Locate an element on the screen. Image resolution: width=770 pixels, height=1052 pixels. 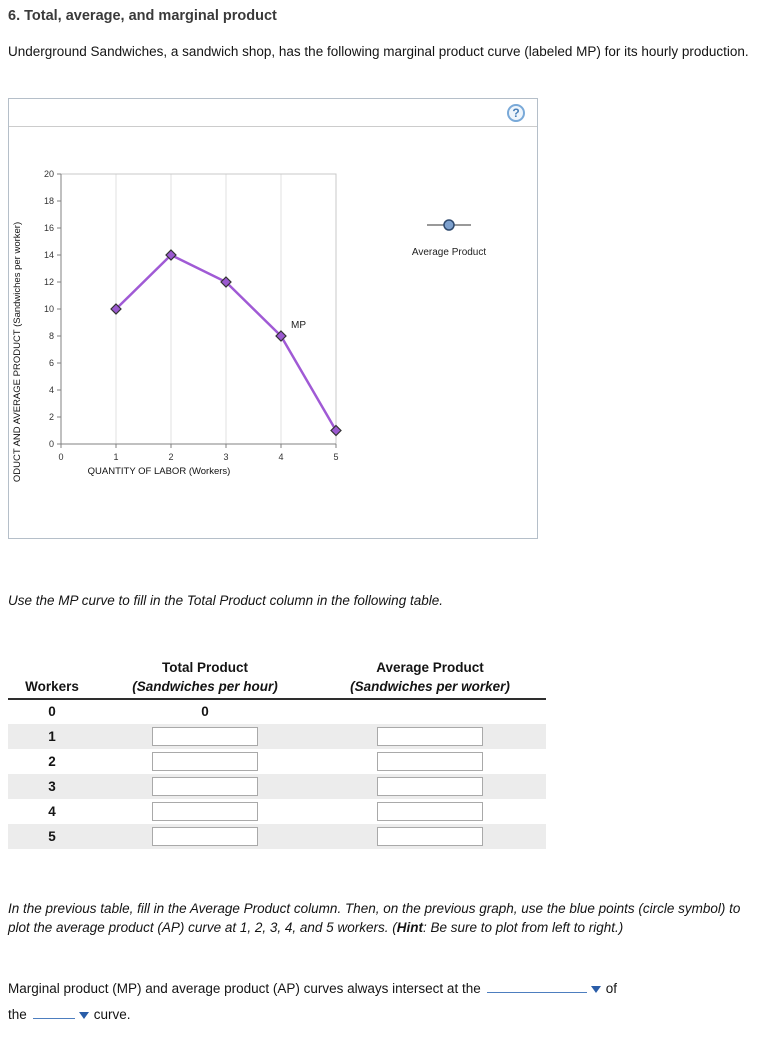
x-tick-label: 2 is located at coordinates (170, 457).